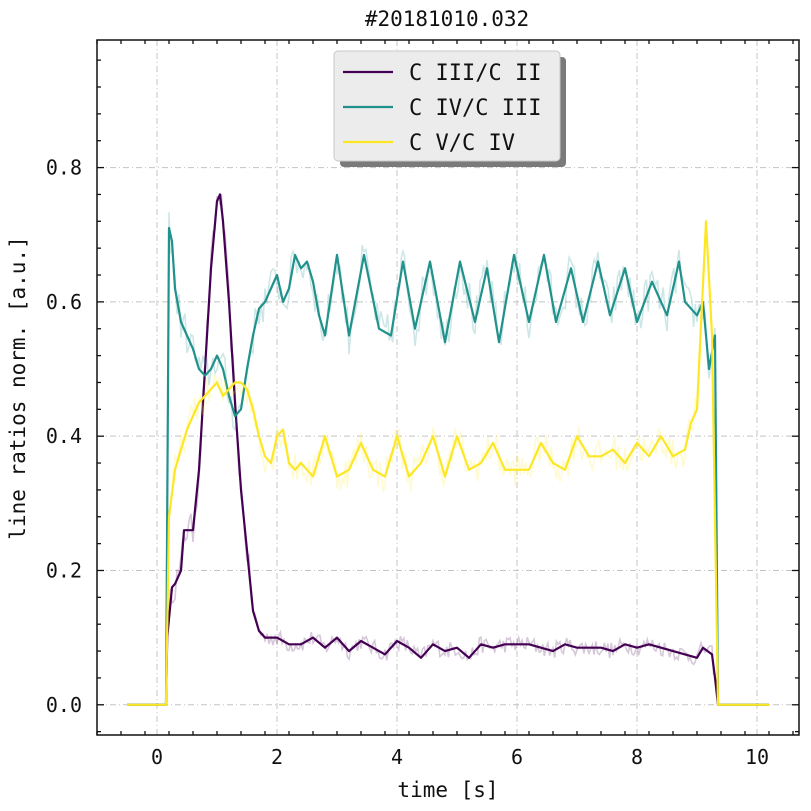 This screenshot has width=811, height=811. Describe the element at coordinates (517, 757) in the screenshot. I see `x-tick-label: 6` at that location.